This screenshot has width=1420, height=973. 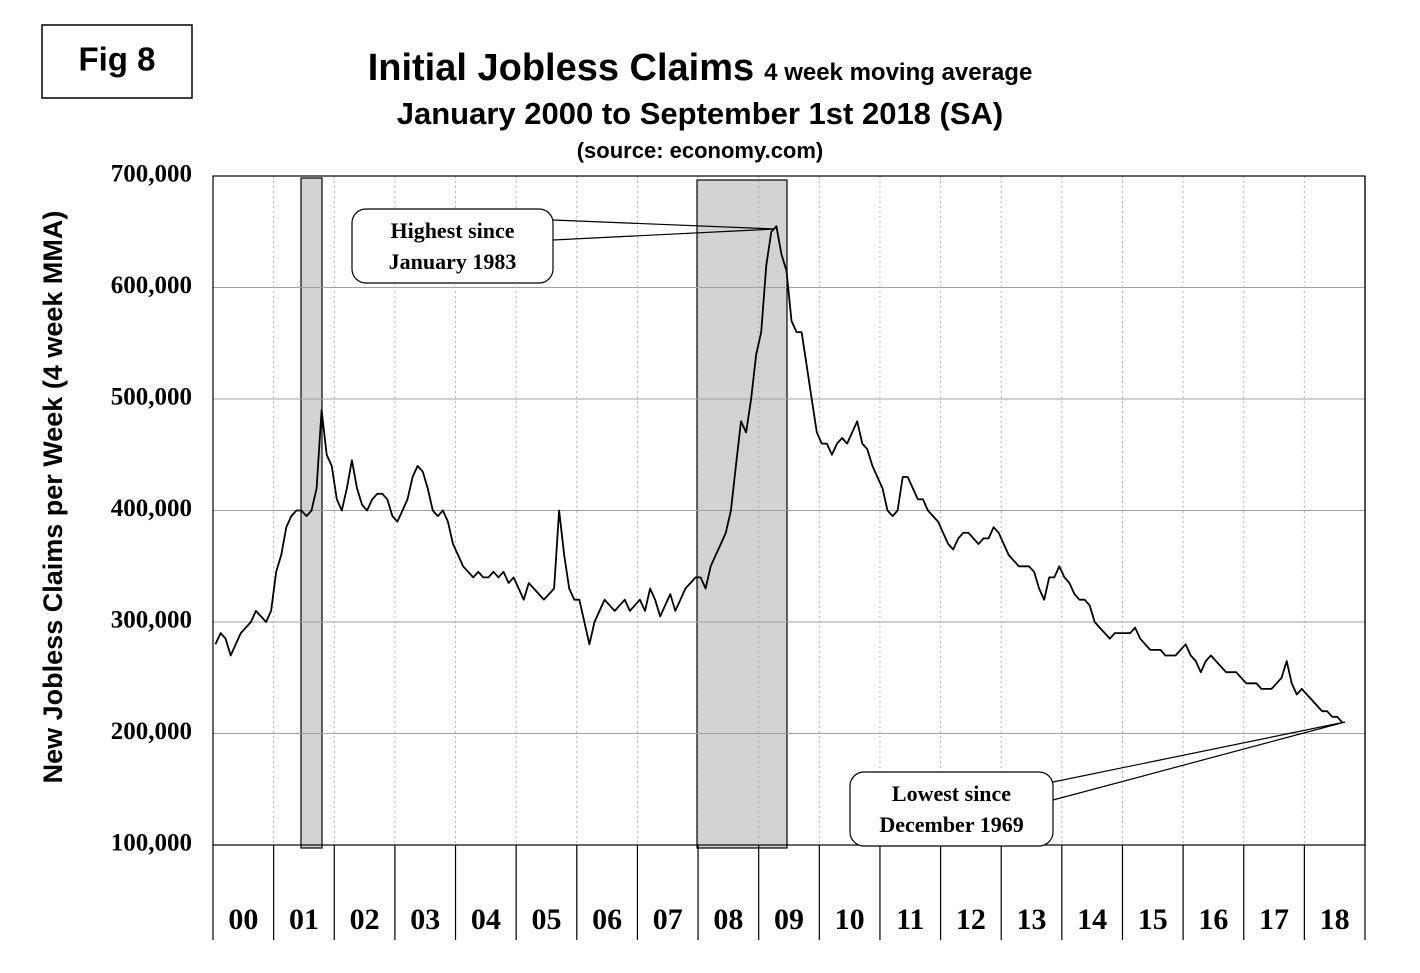 What do you see at coordinates (607, 919) in the screenshot?
I see `x-tick-label: 06` at bounding box center [607, 919].